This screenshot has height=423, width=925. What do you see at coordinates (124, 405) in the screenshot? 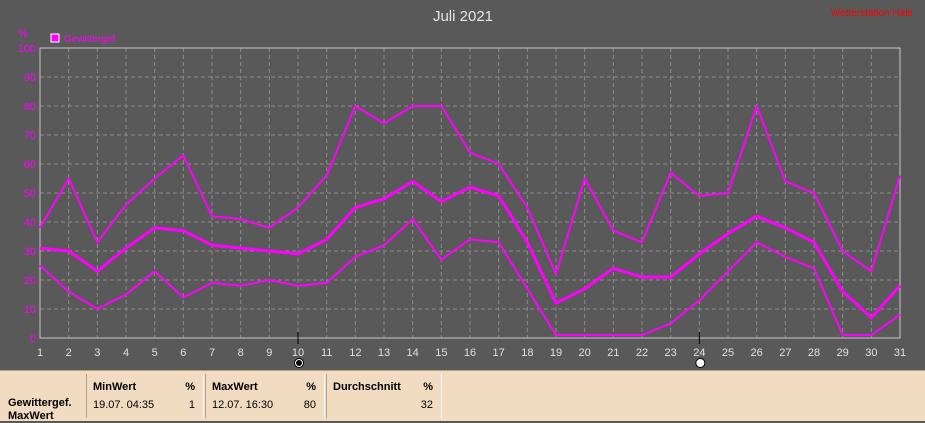
I see `min-time: 19.07. 04:35` at bounding box center [124, 405].